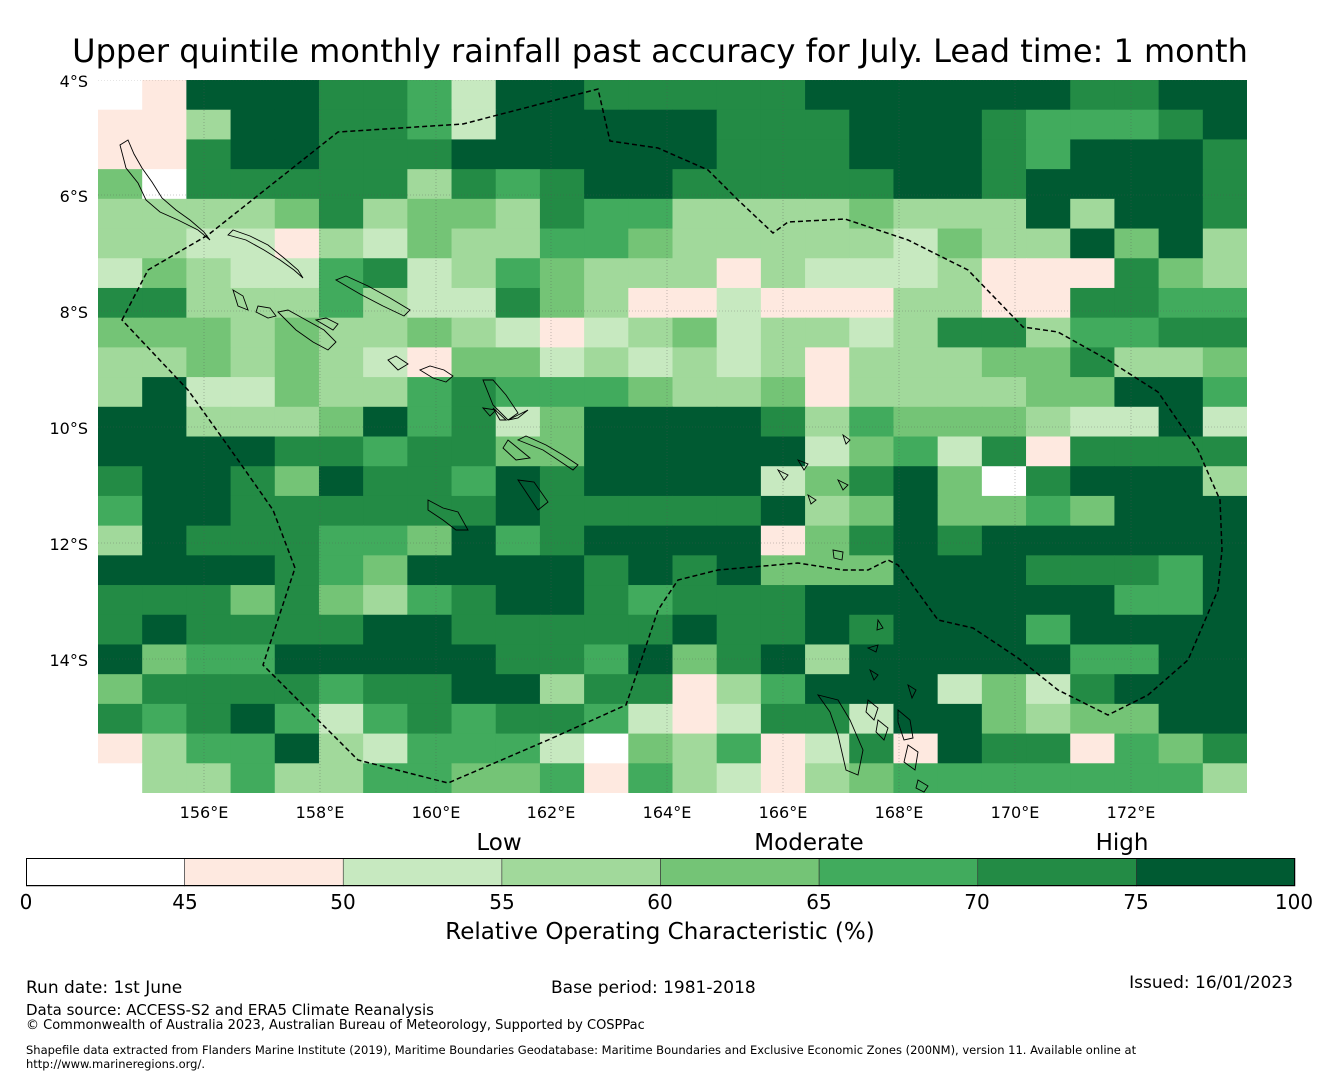 This screenshot has height=1080, width=1320. I want to click on colorbar-tick-45: 45, so click(185, 902).